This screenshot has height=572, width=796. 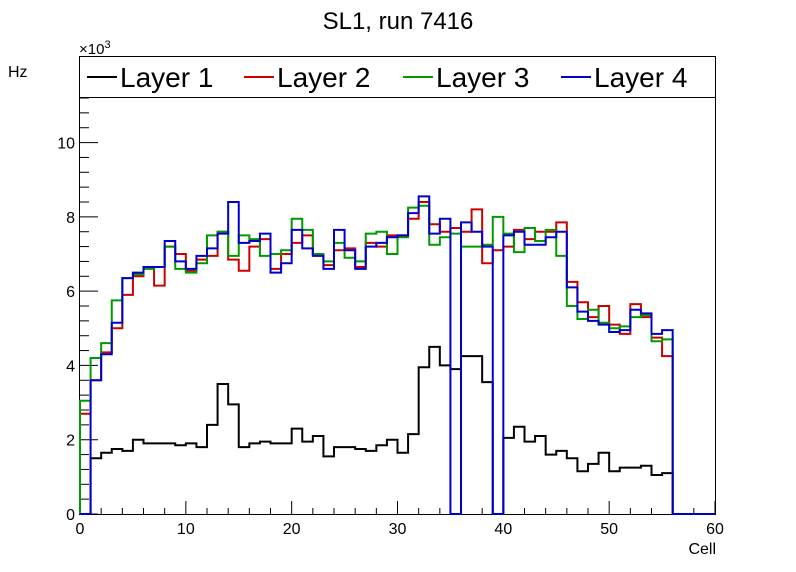 What do you see at coordinates (91, 49) in the screenshot?
I see `exponent-base: ×10` at bounding box center [91, 49].